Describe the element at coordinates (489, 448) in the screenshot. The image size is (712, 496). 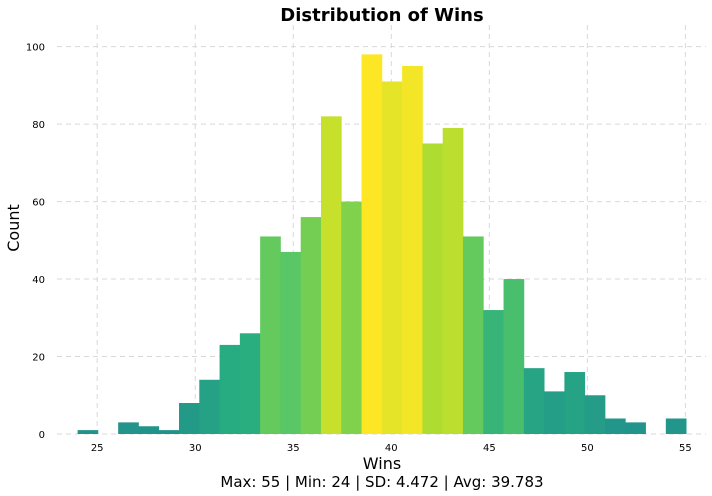
I see `x-tick-label: 45` at that location.